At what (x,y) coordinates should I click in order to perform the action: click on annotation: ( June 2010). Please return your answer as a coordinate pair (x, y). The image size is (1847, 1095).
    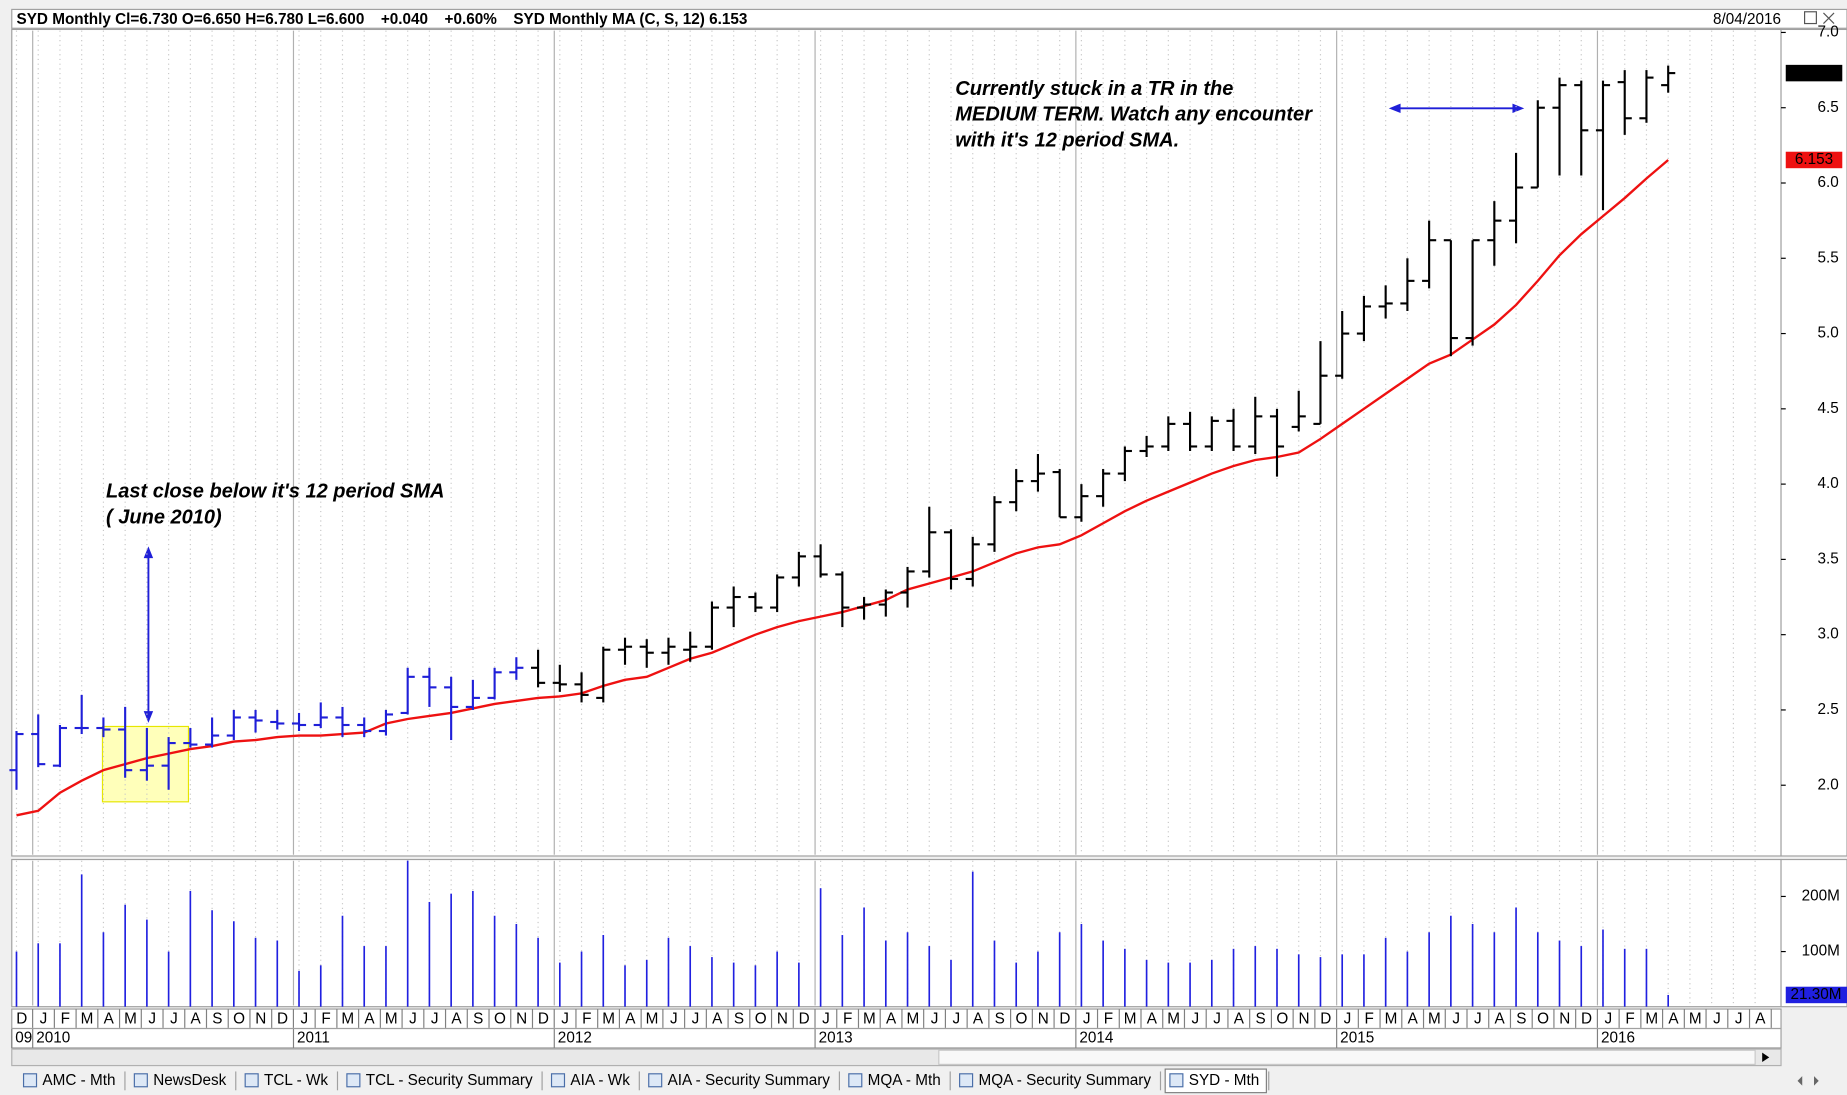
    Looking at the image, I should click on (164, 517).